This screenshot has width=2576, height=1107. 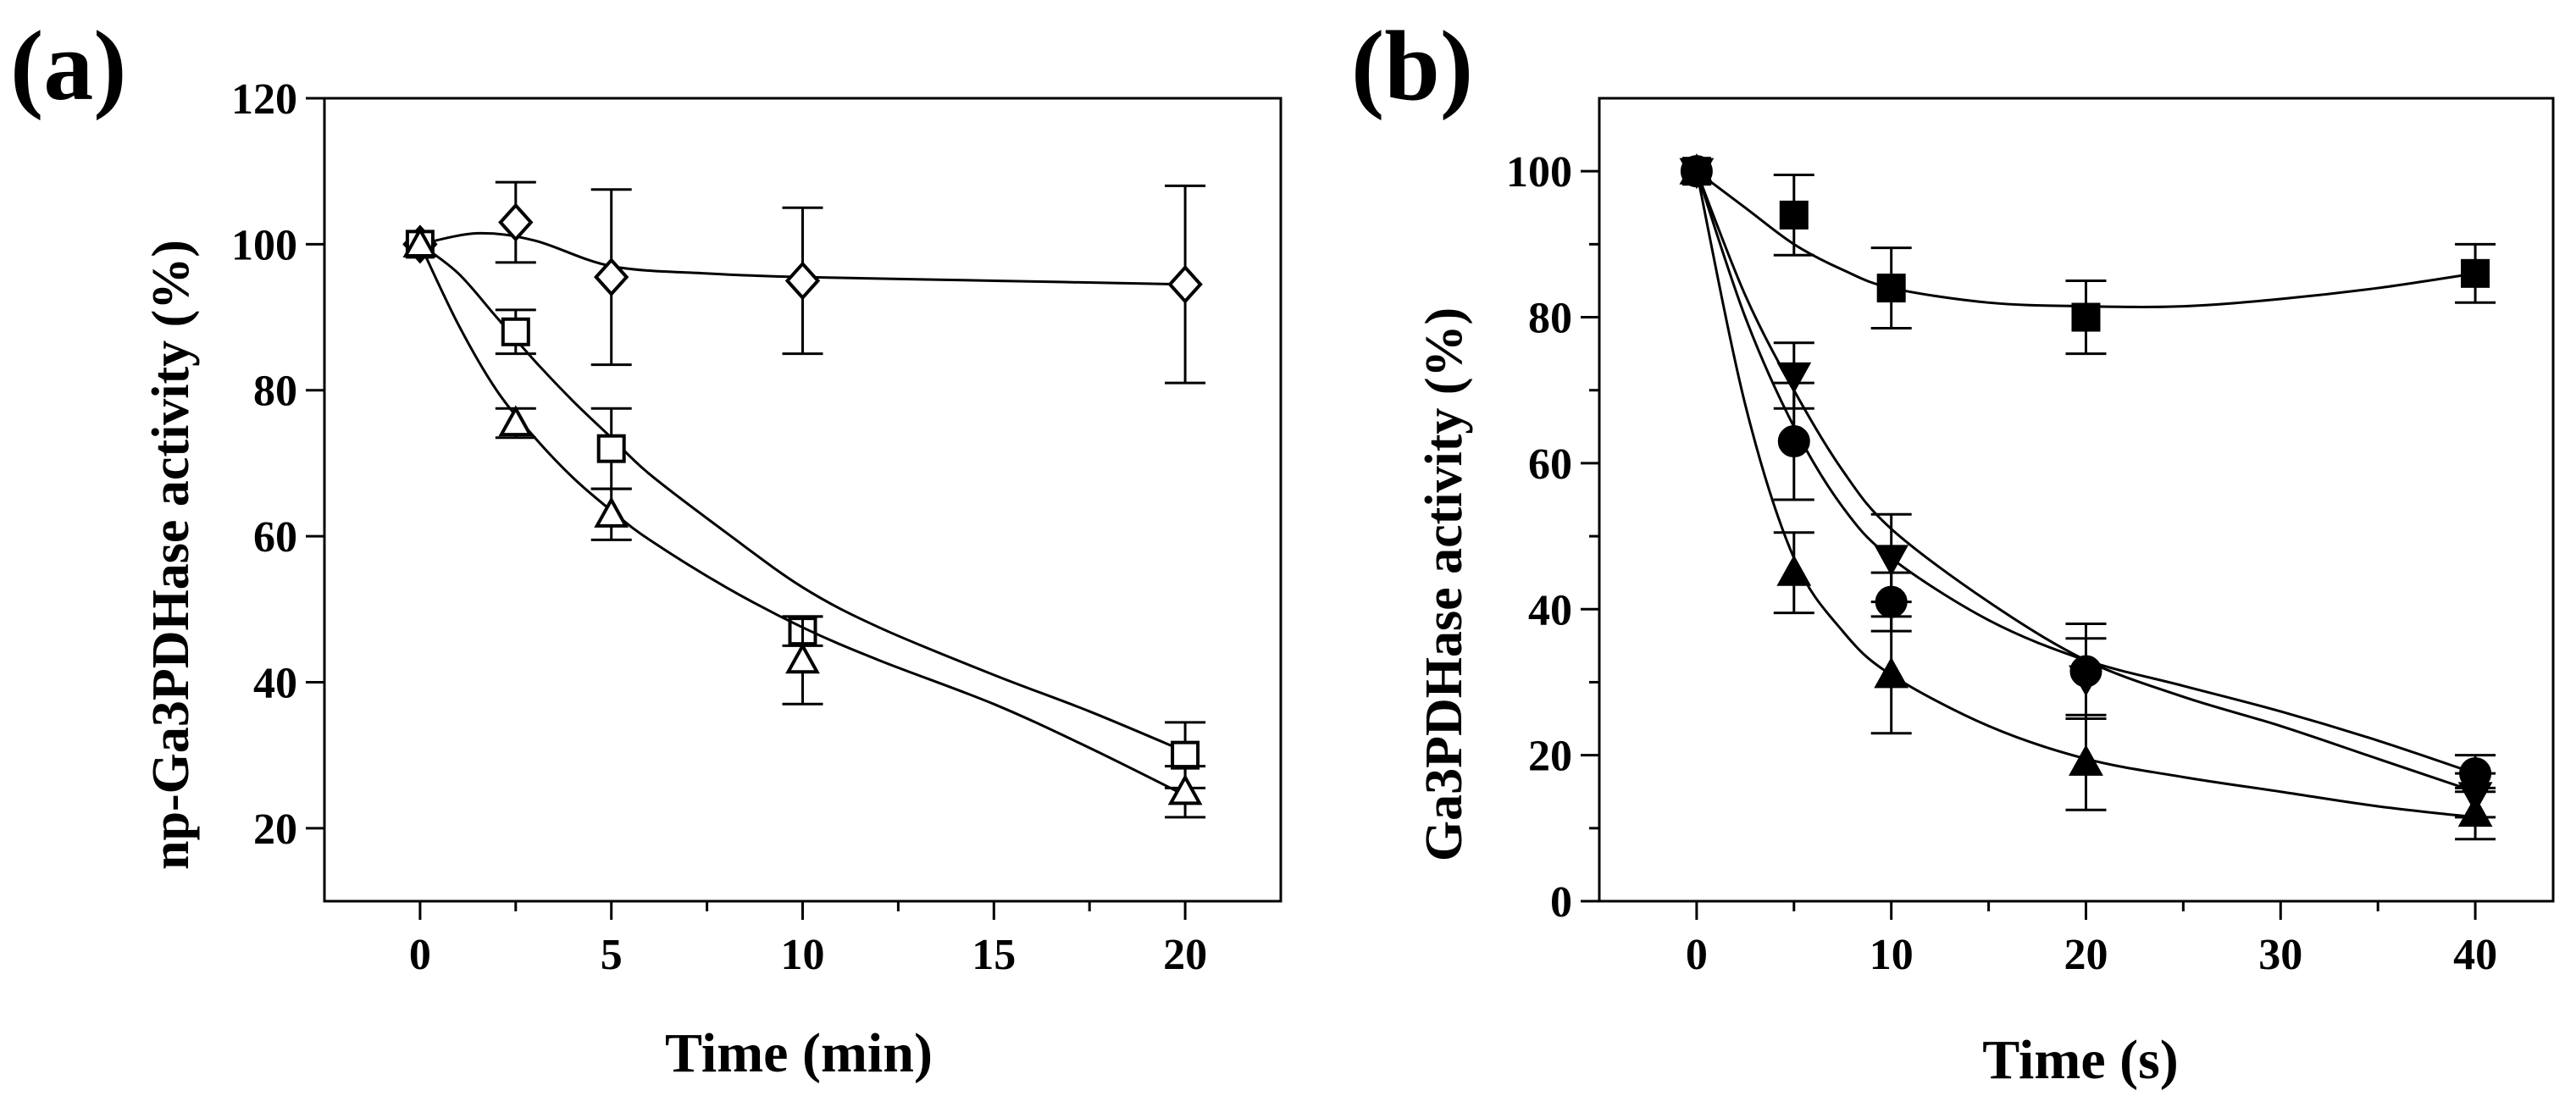 What do you see at coordinates (275, 537) in the screenshot?
I see `panel-a-ytick-label: 60` at bounding box center [275, 537].